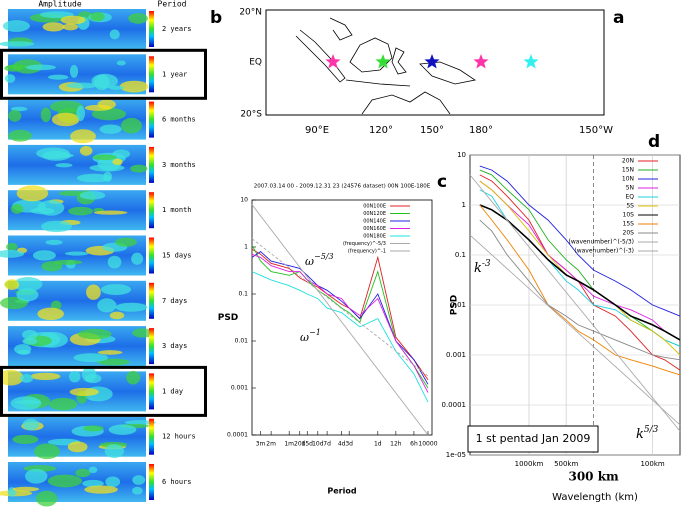 The height and width of the screenshot is (508, 685). What do you see at coordinates (174, 301) in the screenshot?
I see `period-label: 7 days` at bounding box center [174, 301].